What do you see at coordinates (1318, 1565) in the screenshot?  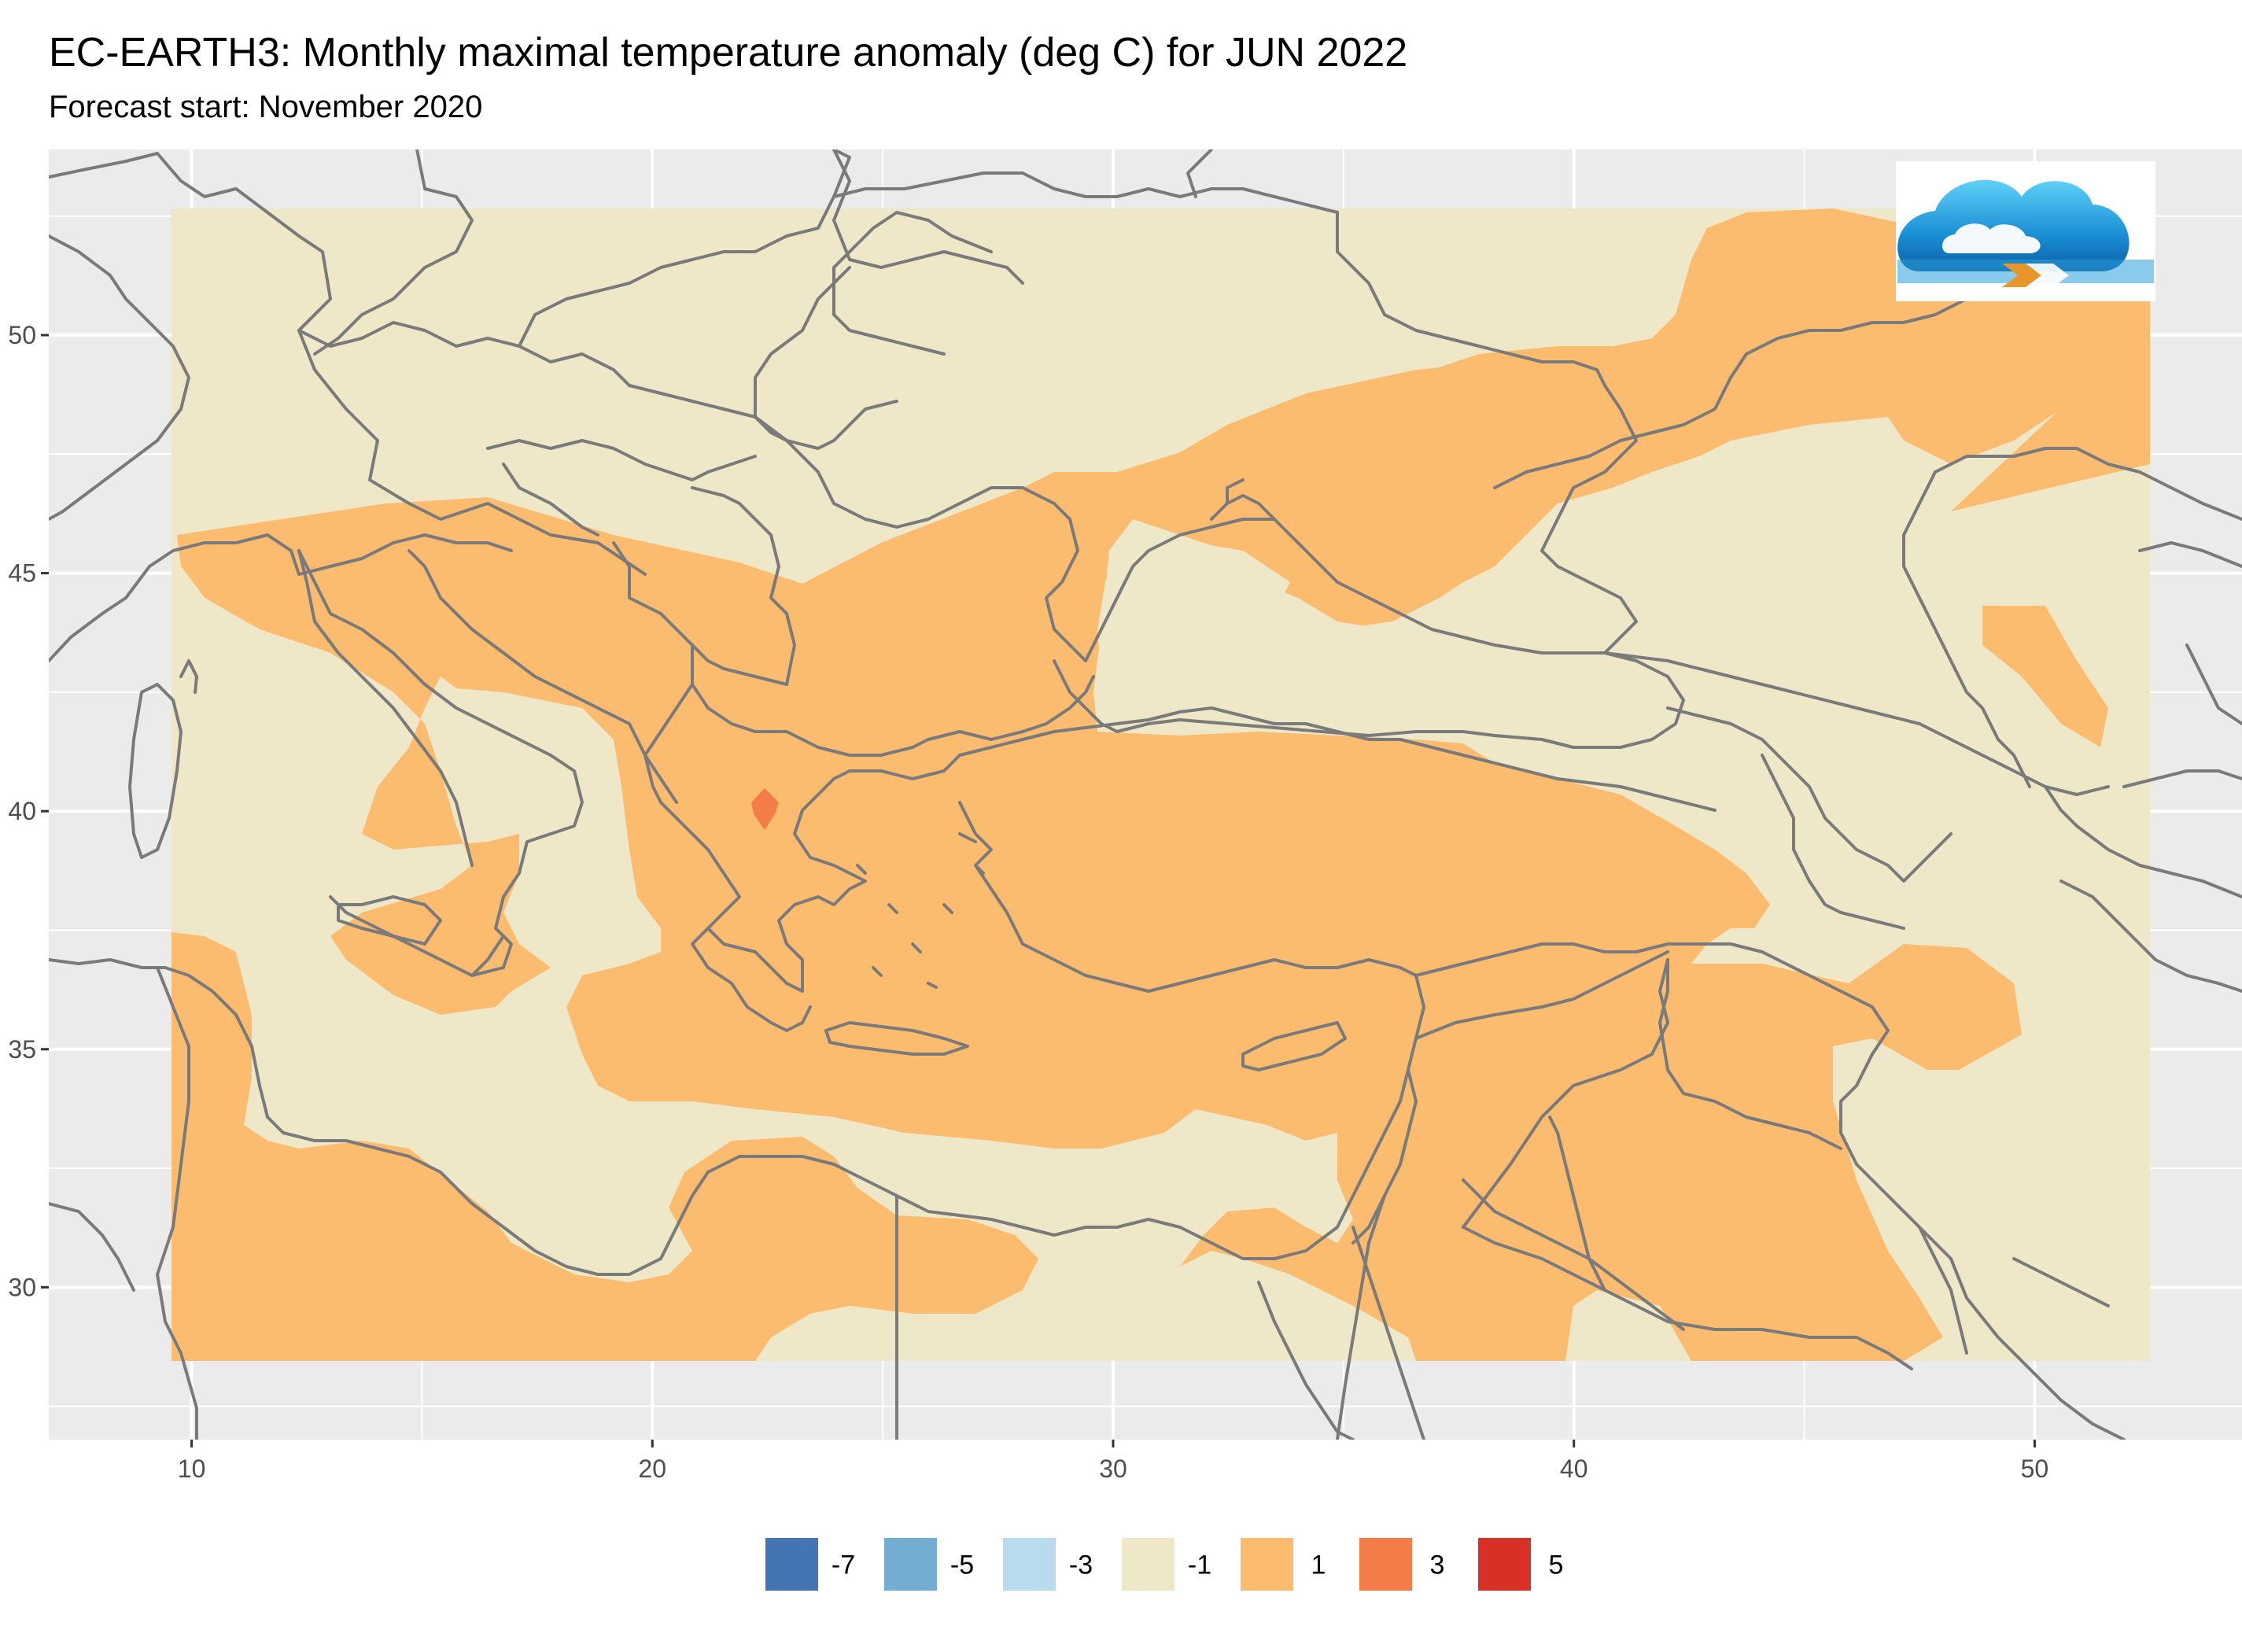 I see `legend-label: 1` at bounding box center [1318, 1565].